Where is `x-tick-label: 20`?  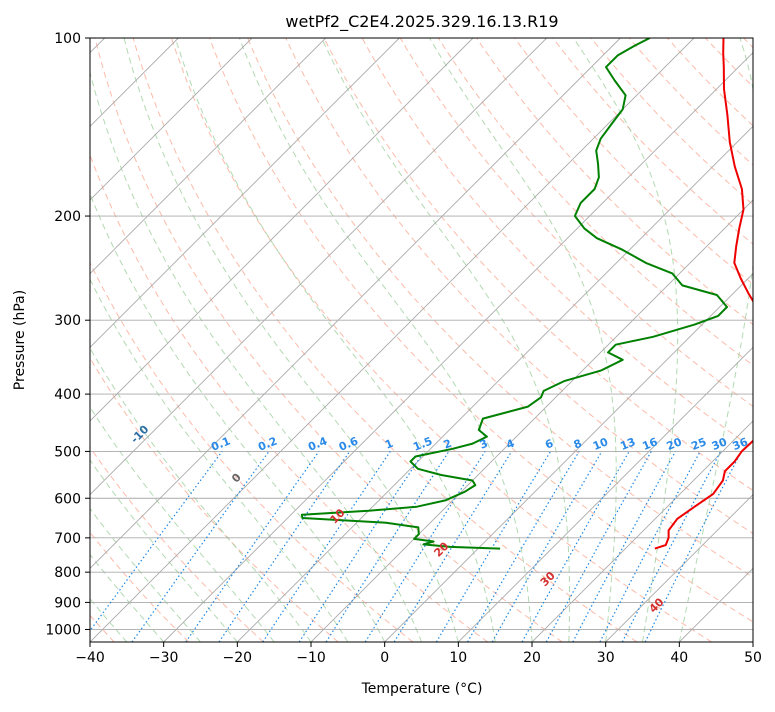 x-tick-label: 20 is located at coordinates (532, 658).